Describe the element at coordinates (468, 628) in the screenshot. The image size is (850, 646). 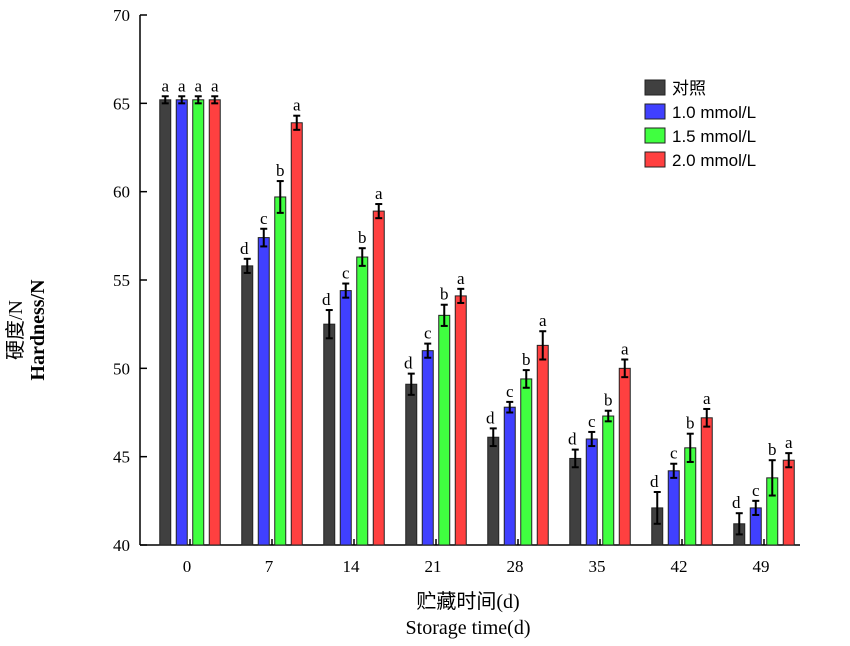
I see `x-axis-label: Storage time(d)` at that location.